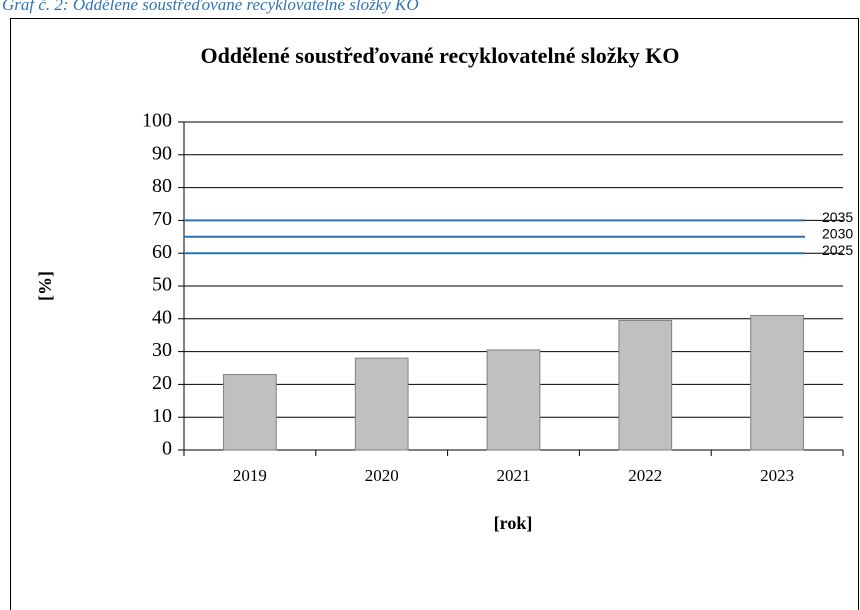 The width and height of the screenshot is (860, 610). What do you see at coordinates (162, 350) in the screenshot?
I see `y-tick-label: 30` at bounding box center [162, 350].